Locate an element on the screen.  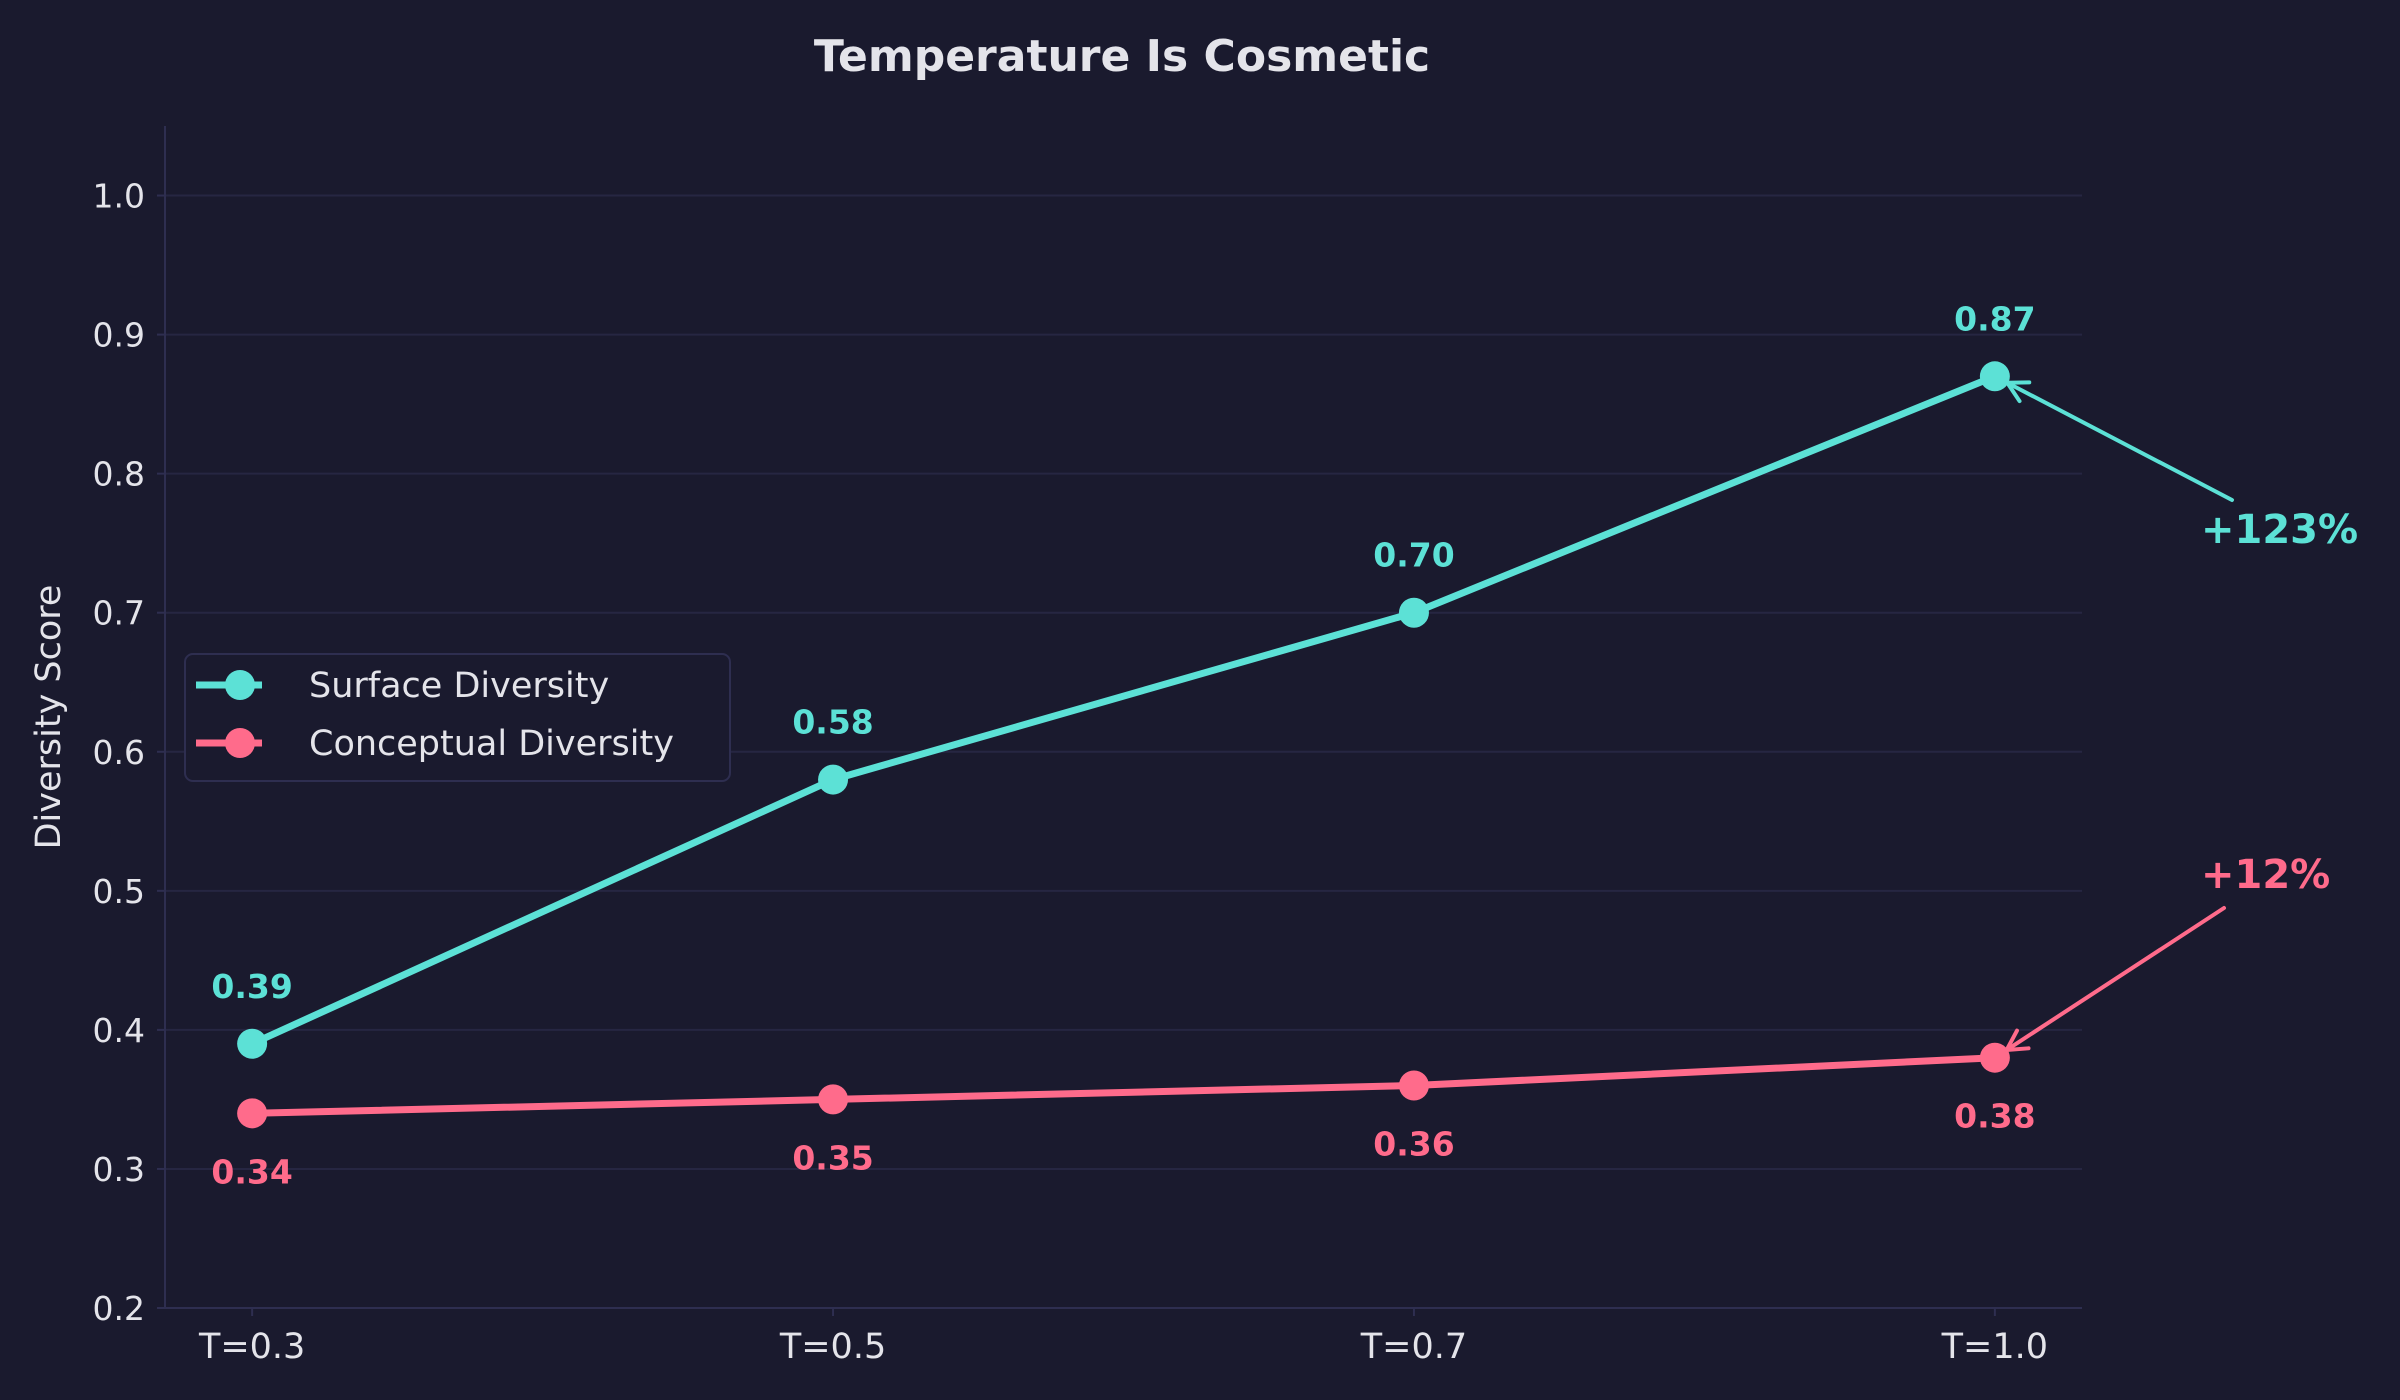
x-tick-label: T=1.0 is located at coordinates (1994, 1347).